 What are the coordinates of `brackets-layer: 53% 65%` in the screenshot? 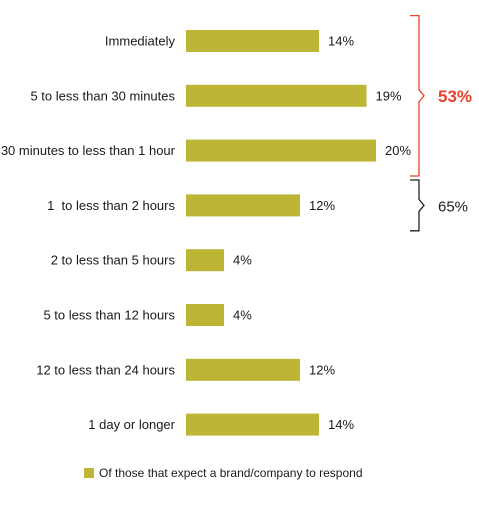 It's located at (441, 123).